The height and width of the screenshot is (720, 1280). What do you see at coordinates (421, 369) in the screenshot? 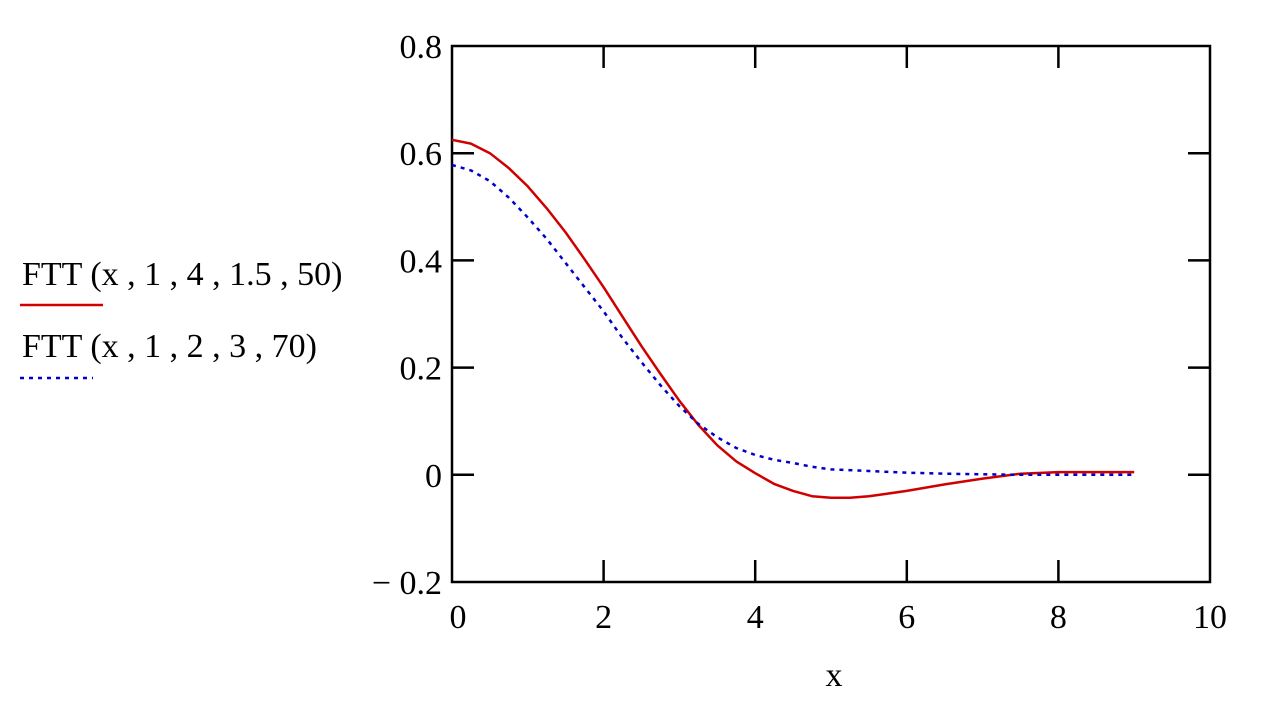
I see `y-tick-label: 0.2` at bounding box center [421, 369].